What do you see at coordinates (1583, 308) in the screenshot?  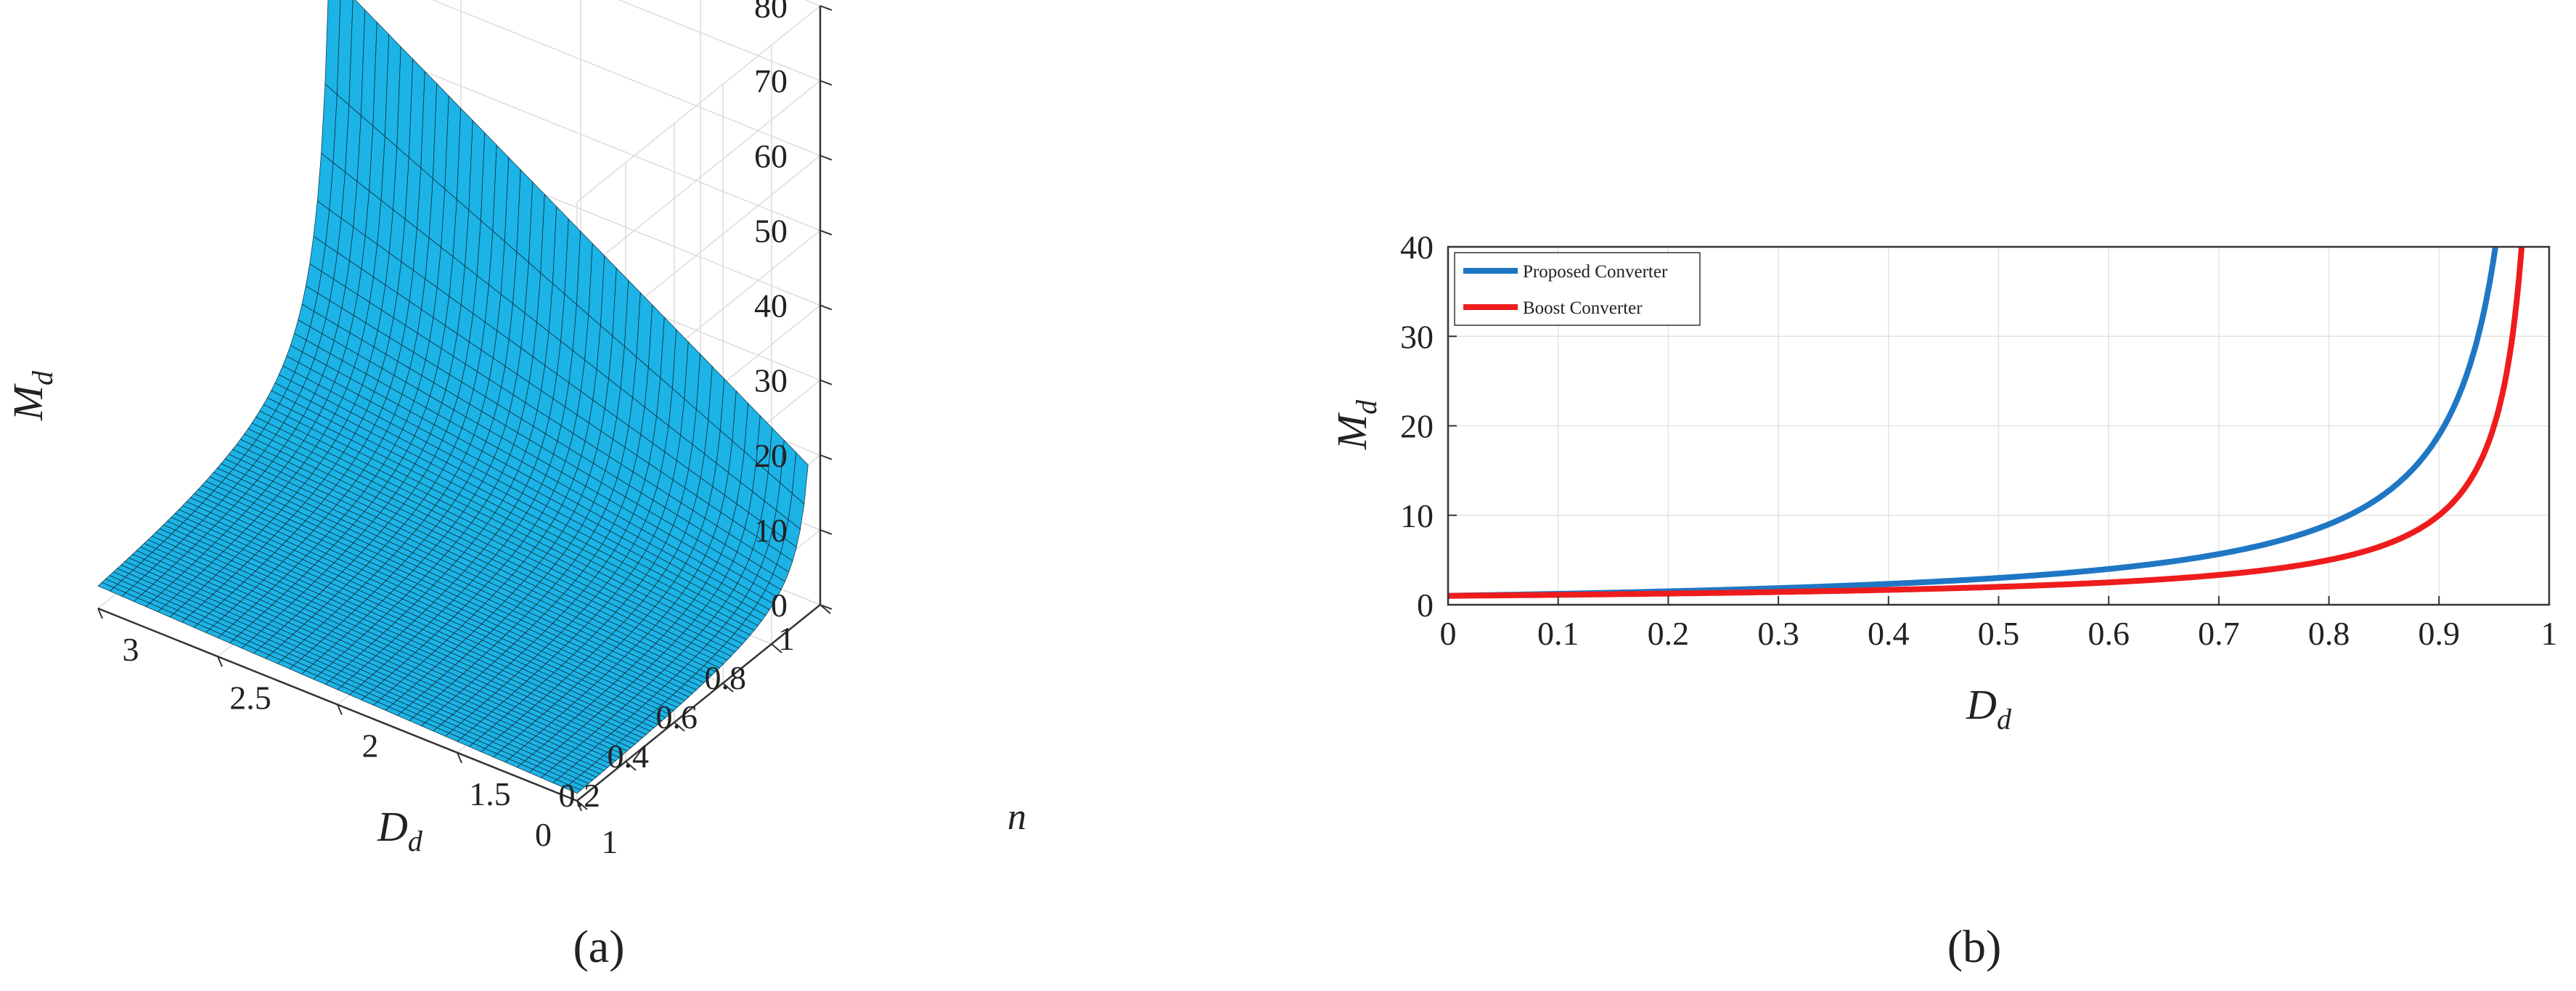 I see `legend-label-boost: Boost Converter` at bounding box center [1583, 308].